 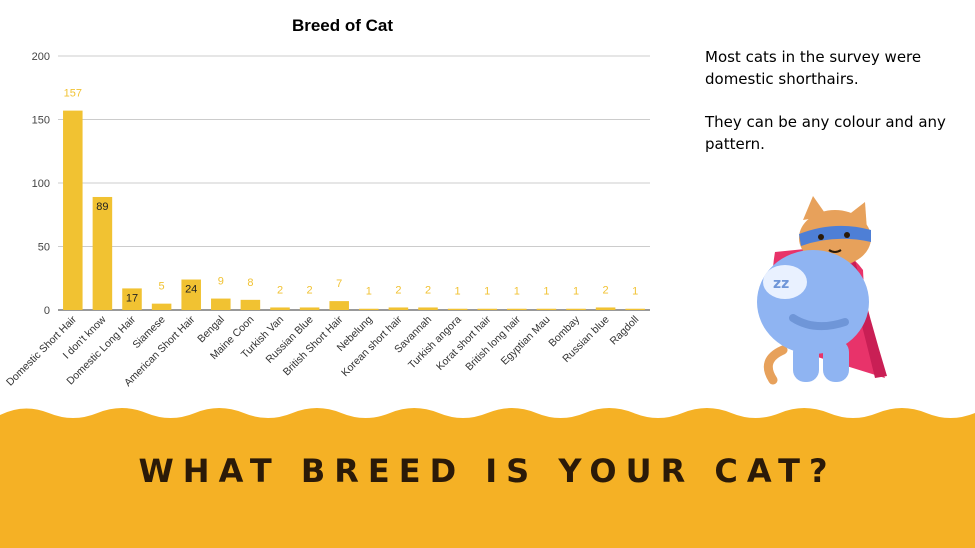 I want to click on data-label: 9, so click(x=221, y=282).